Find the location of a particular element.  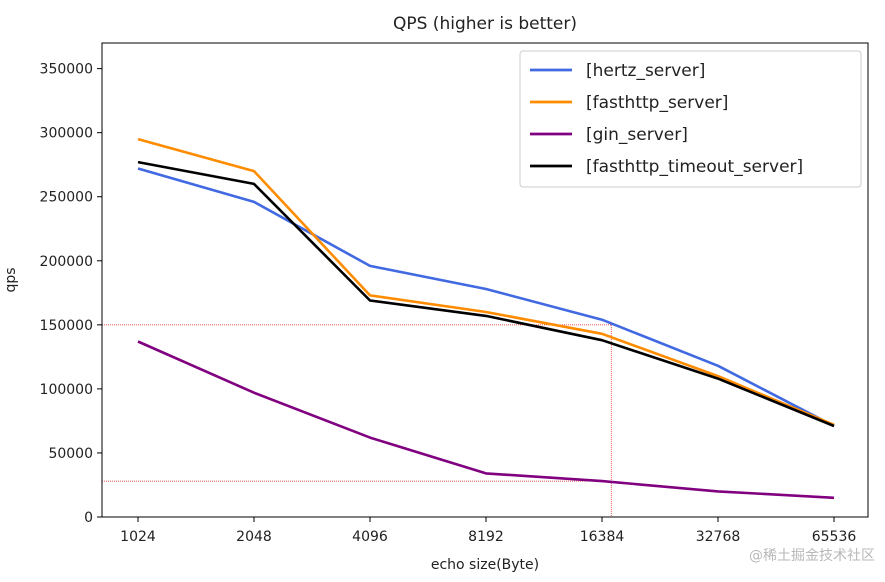

x-tick-label: 16384 is located at coordinates (602, 537).